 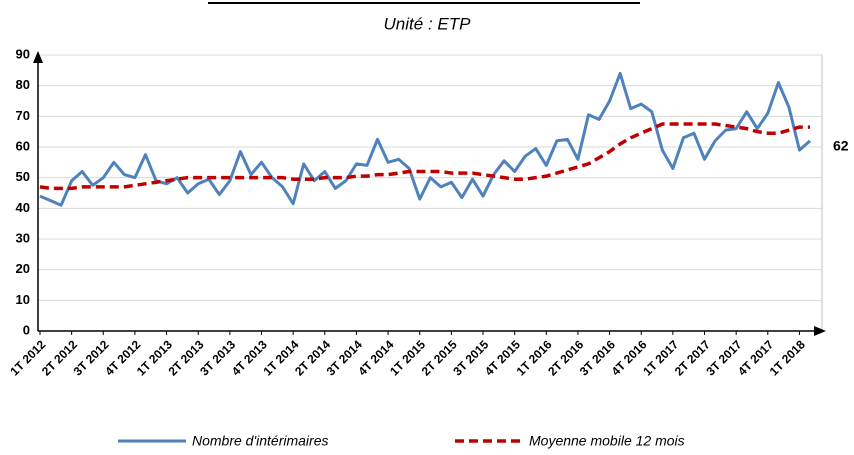 What do you see at coordinates (787, 357) in the screenshot?
I see `x-tick-label: 1T 2018` at bounding box center [787, 357].